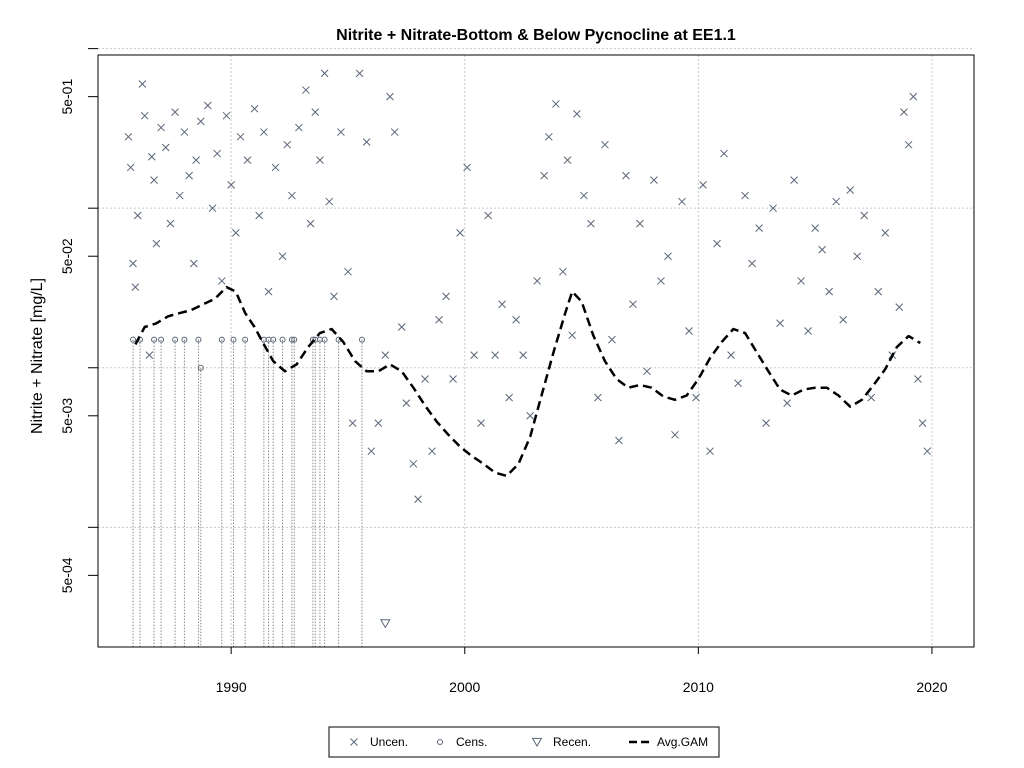 The width and height of the screenshot is (1024, 768). Describe the element at coordinates (67, 575) in the screenshot. I see `y-tick-label: 5e-04` at that location.